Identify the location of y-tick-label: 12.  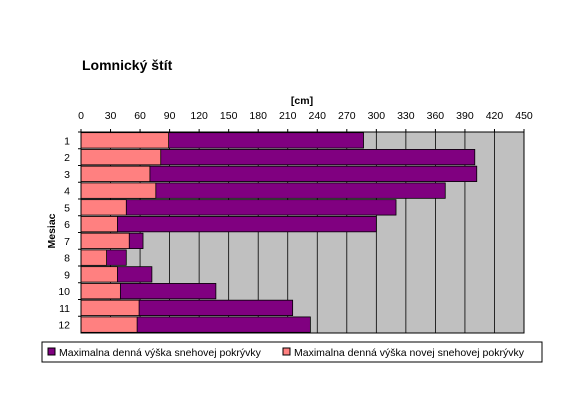
(64, 326).